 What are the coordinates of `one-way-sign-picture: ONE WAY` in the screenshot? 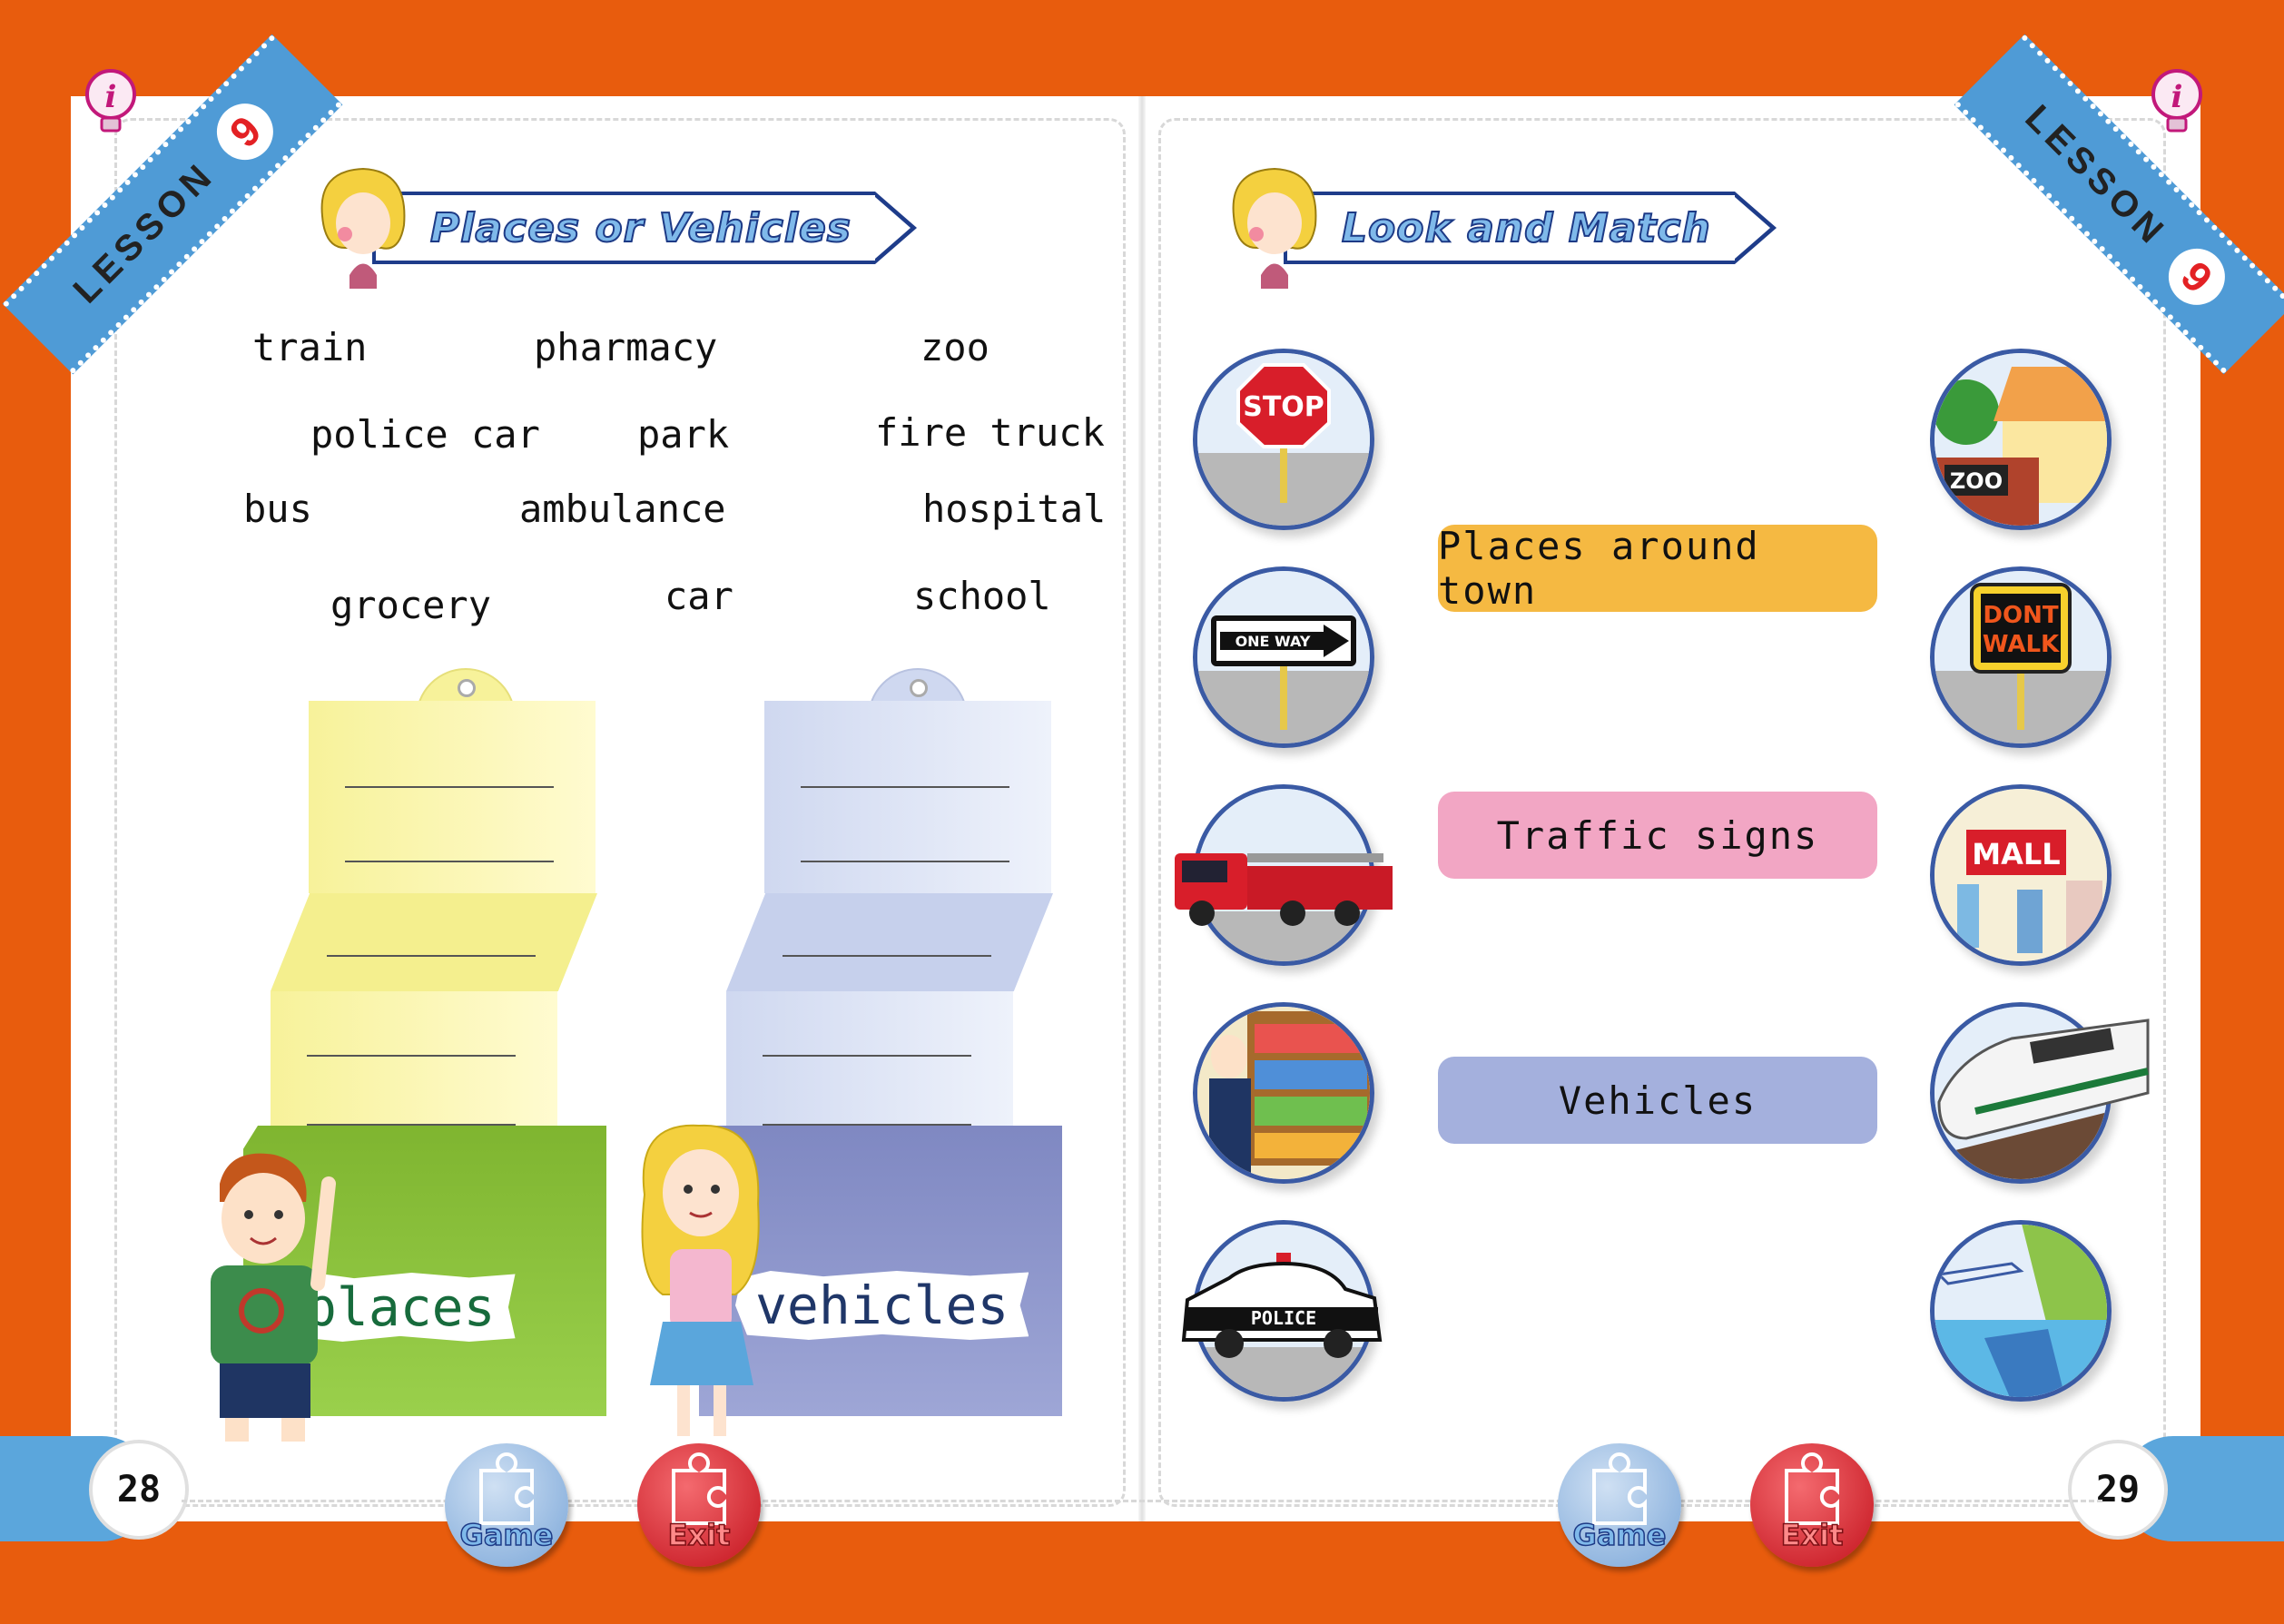 It's located at (1283, 657).